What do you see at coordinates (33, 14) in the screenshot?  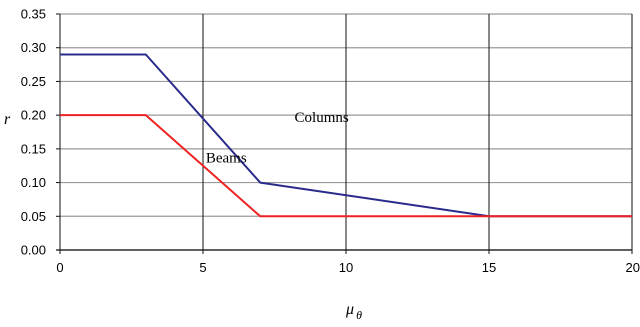 I see `y-tick-label: 0.35` at bounding box center [33, 14].